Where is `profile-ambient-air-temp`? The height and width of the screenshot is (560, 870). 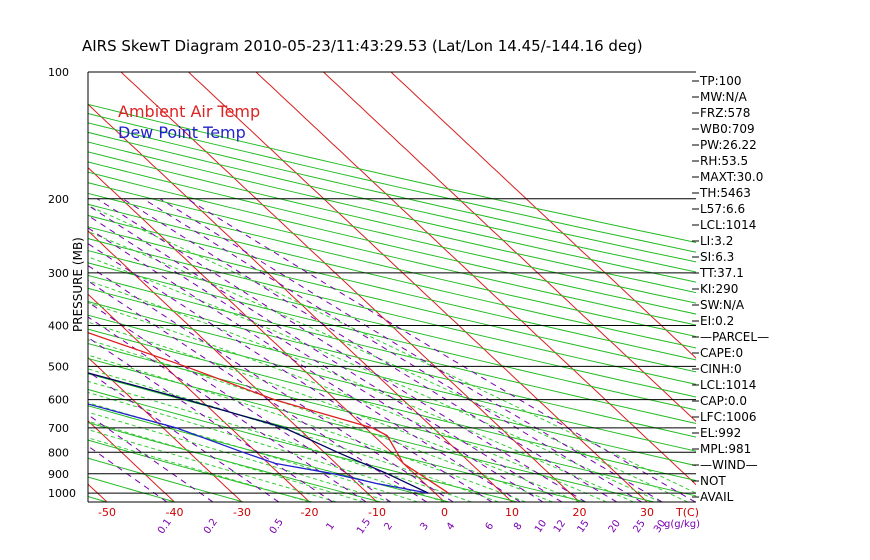
profile-ambient-air-temp is located at coordinates (268, 412).